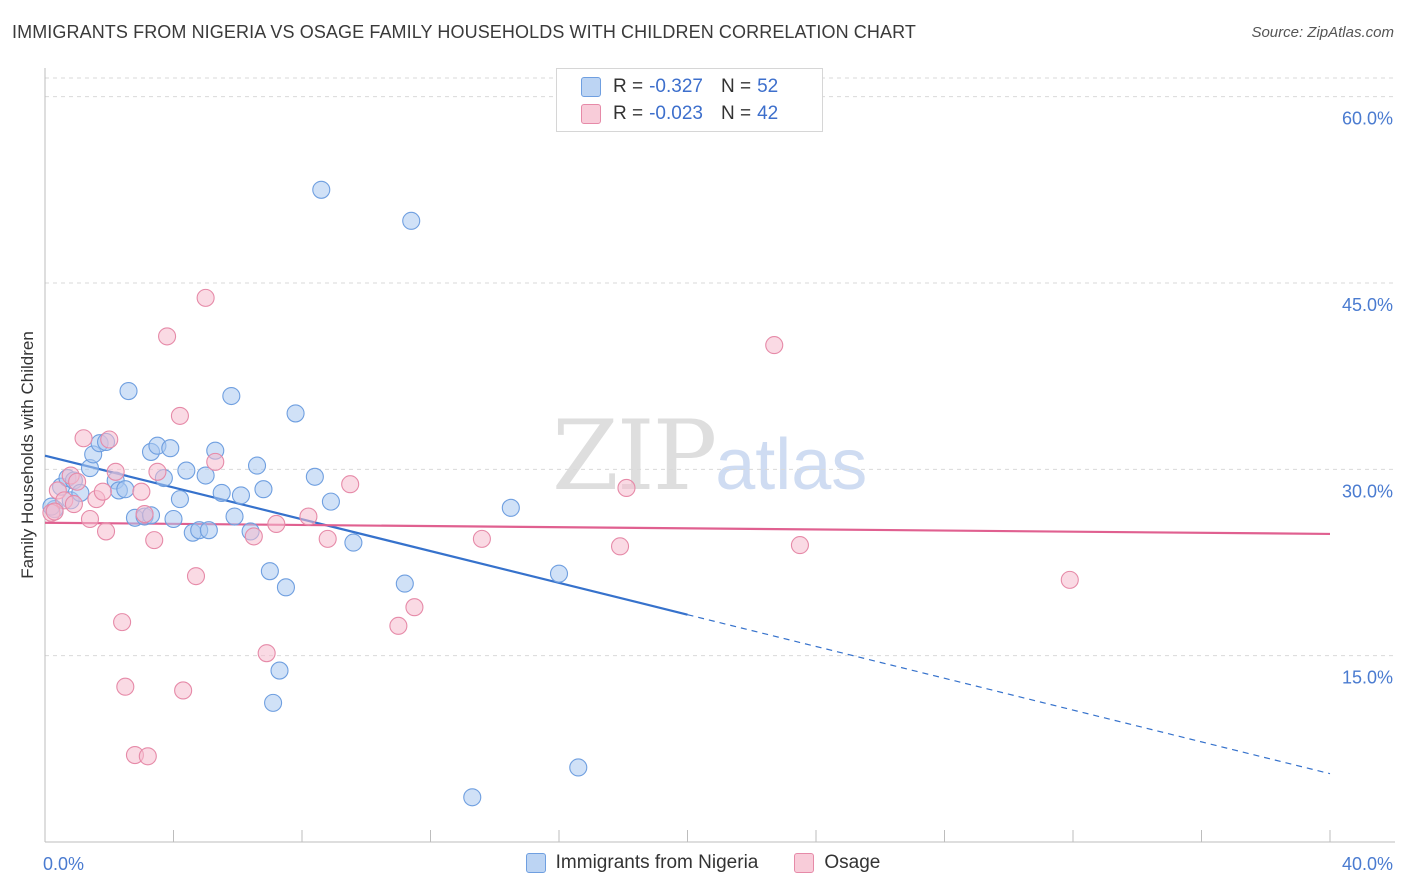 The height and width of the screenshot is (892, 1406). What do you see at coordinates (591, 87) in the screenshot?
I see `legend-swatch-nigeria` at bounding box center [591, 87].